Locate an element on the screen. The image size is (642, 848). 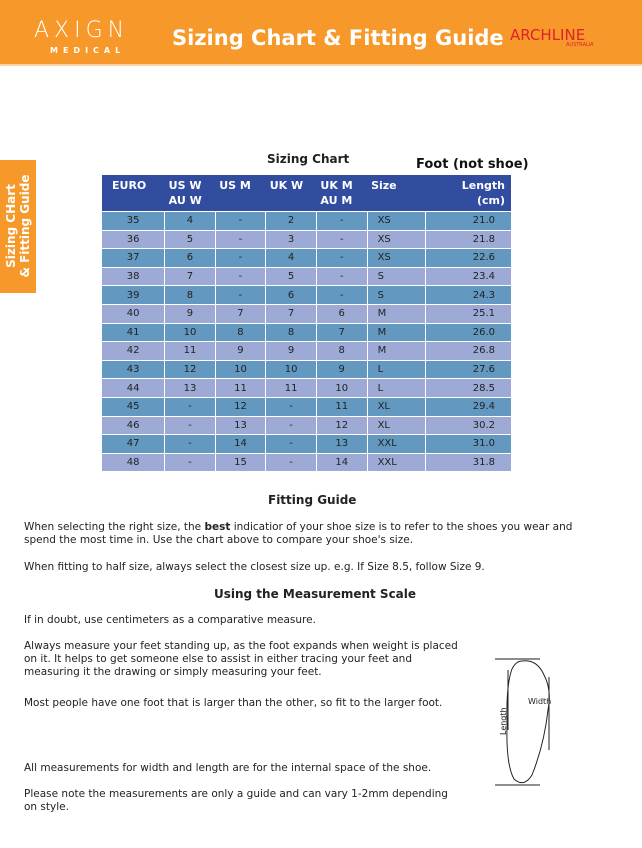
side-tab-line1: Sizing CHart is located at coordinates (11, 226).